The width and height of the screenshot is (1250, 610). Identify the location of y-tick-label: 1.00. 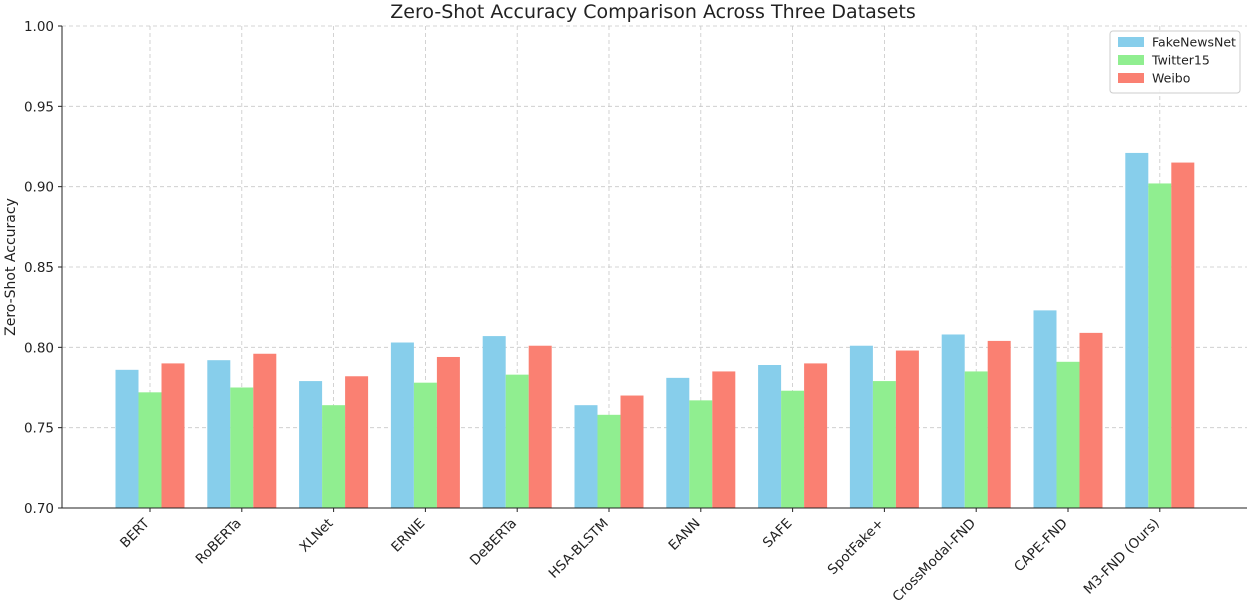
(39, 27).